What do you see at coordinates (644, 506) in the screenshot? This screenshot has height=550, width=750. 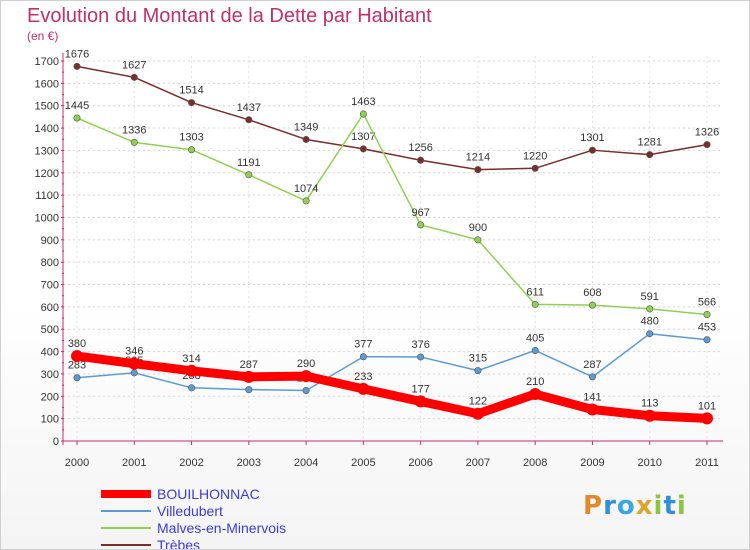 I see `logo-letter: x` at bounding box center [644, 506].